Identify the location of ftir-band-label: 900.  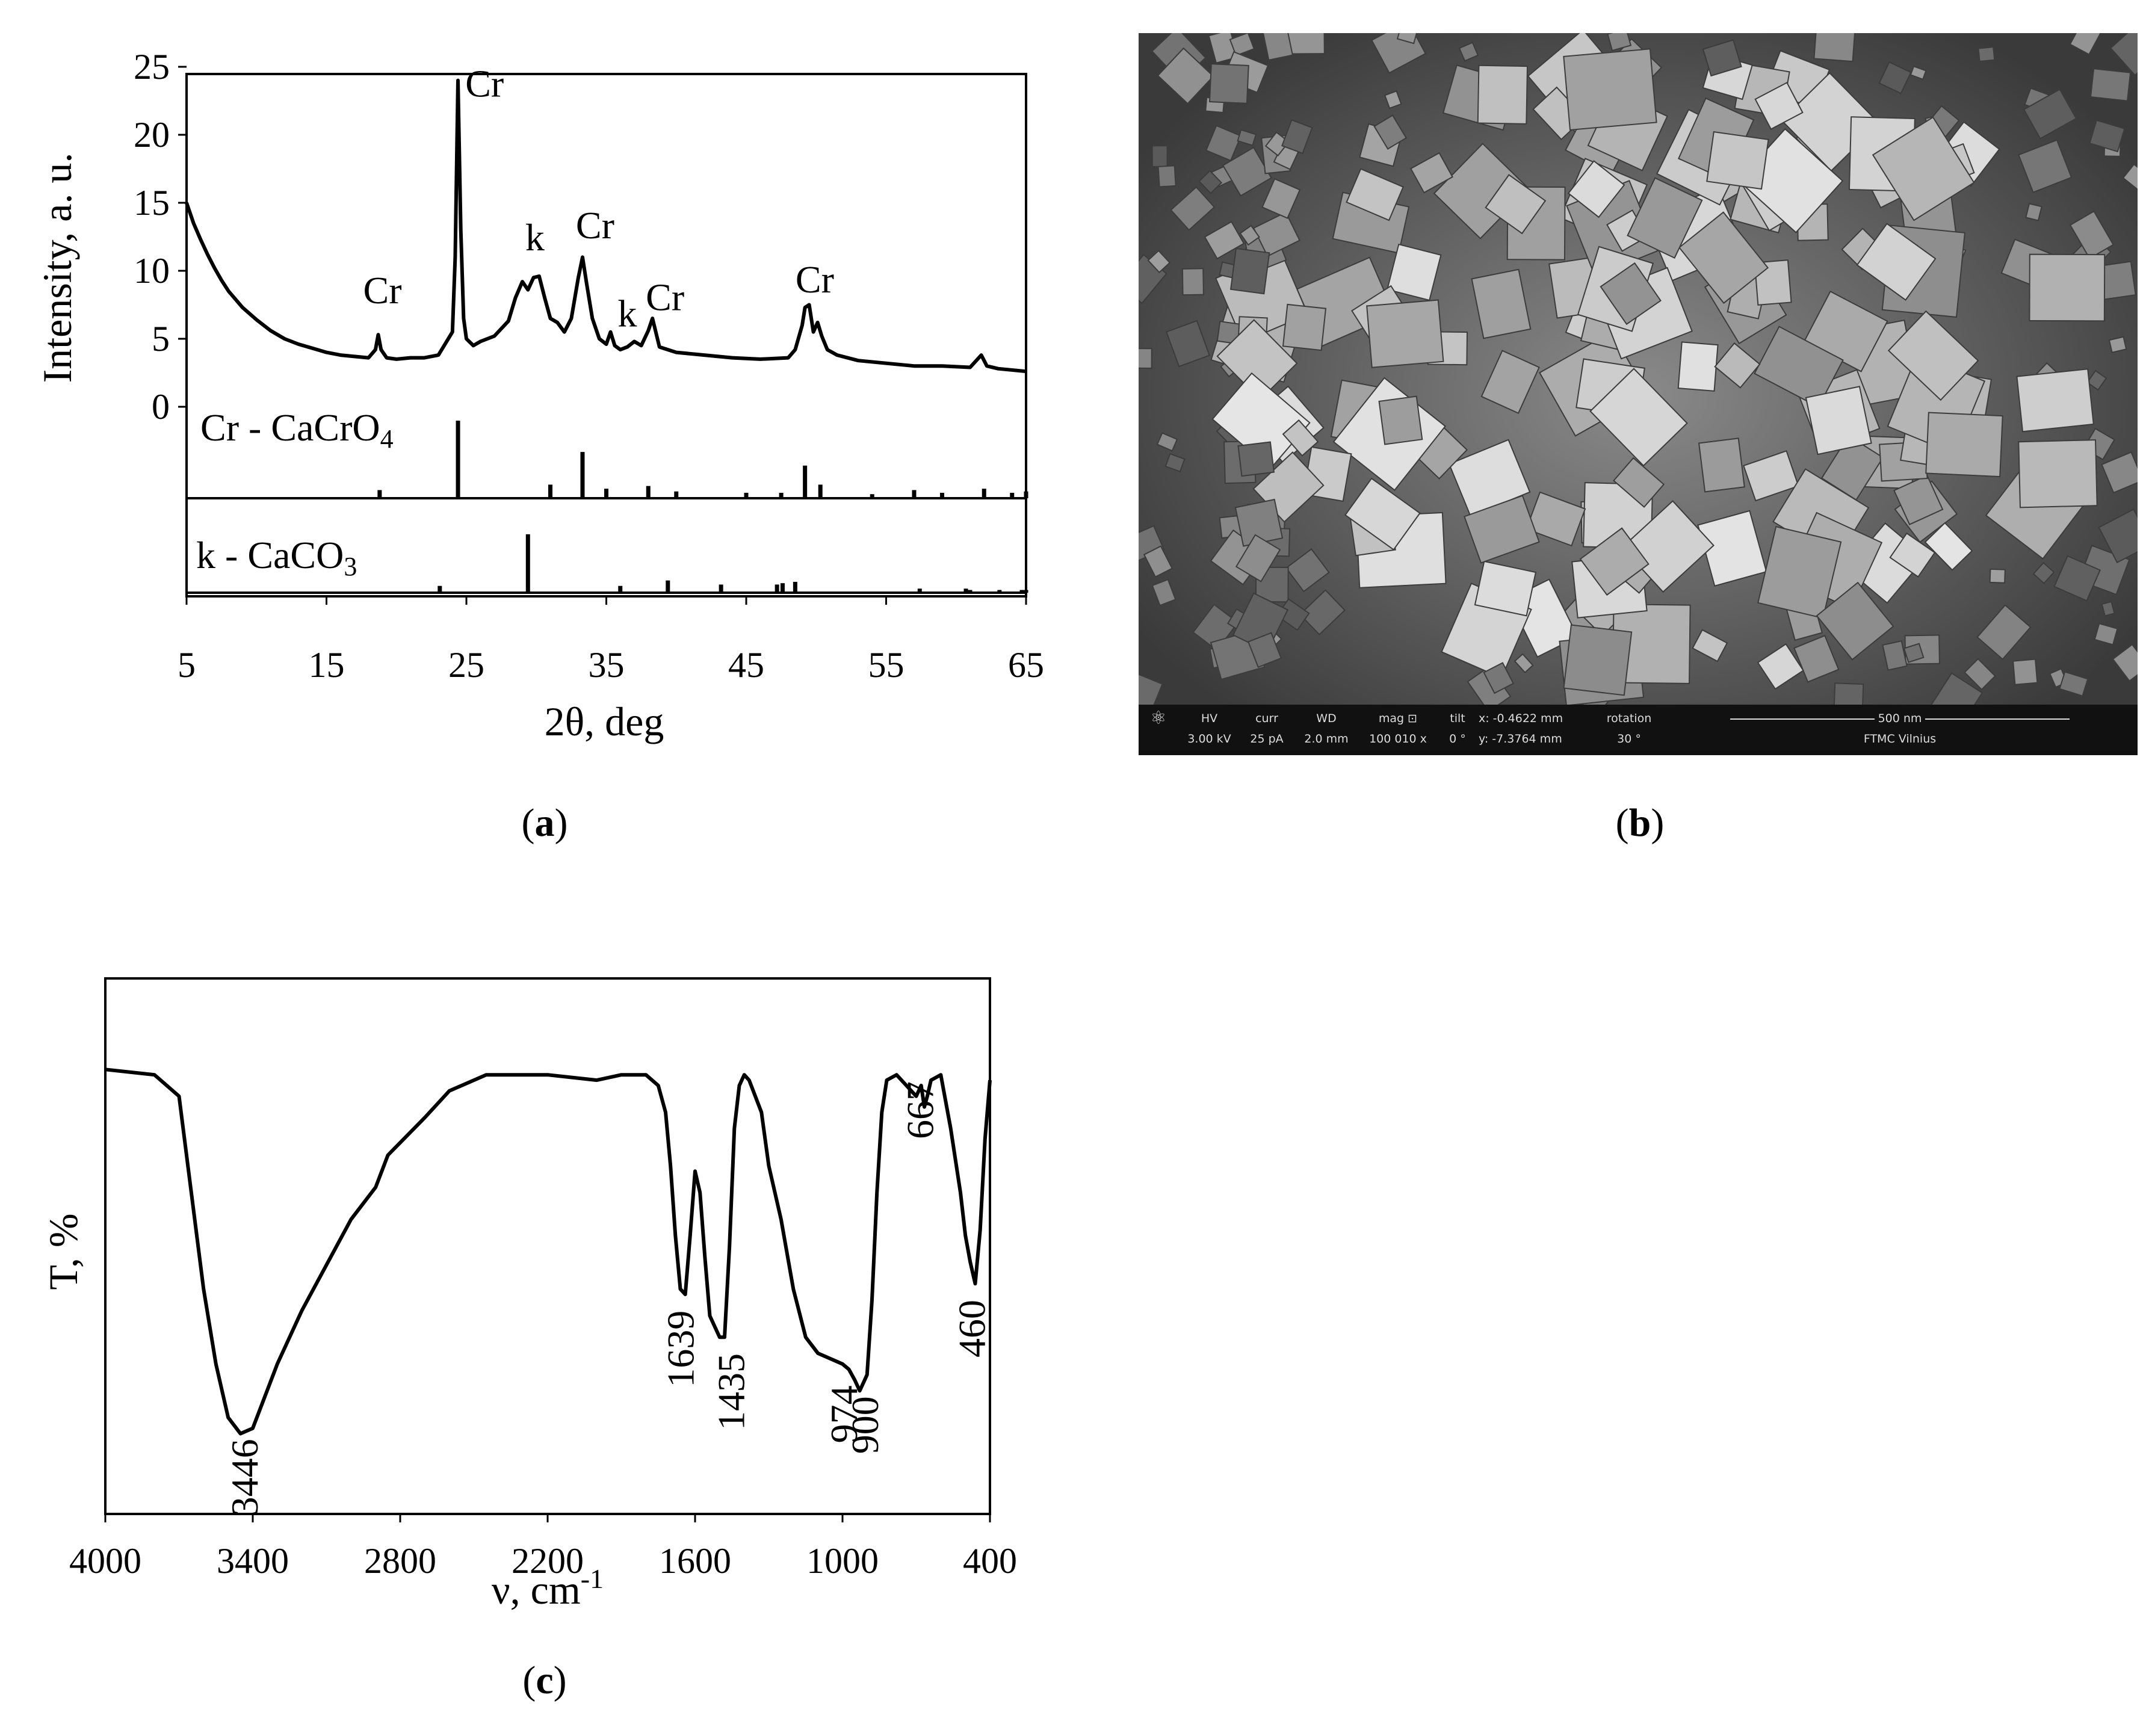
(865, 1425).